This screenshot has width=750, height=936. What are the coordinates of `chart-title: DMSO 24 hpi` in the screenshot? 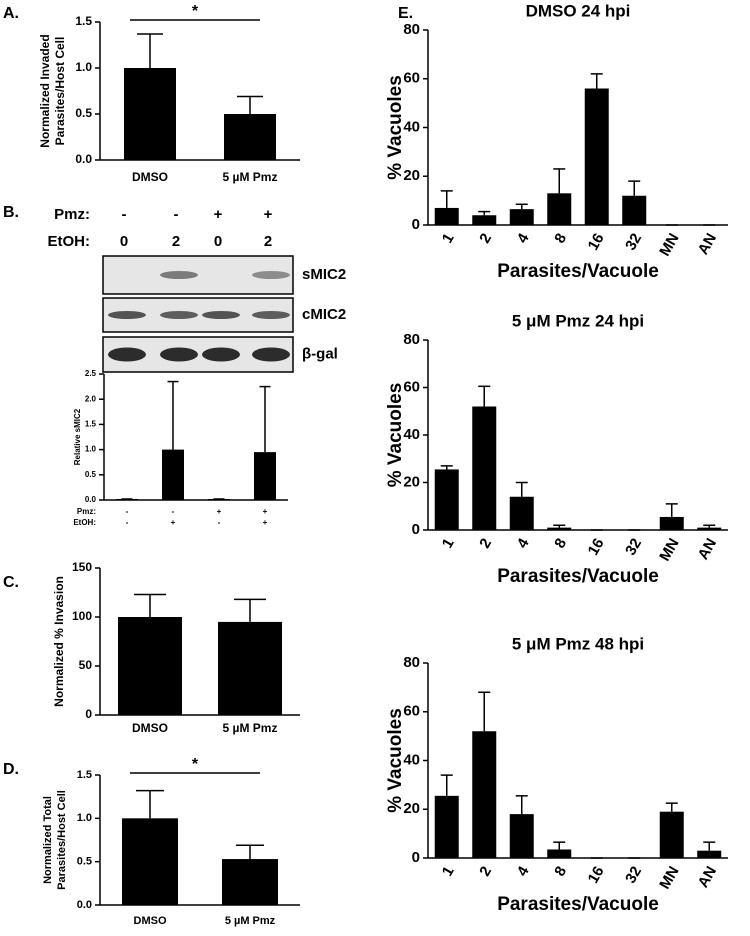 It's located at (578, 10).